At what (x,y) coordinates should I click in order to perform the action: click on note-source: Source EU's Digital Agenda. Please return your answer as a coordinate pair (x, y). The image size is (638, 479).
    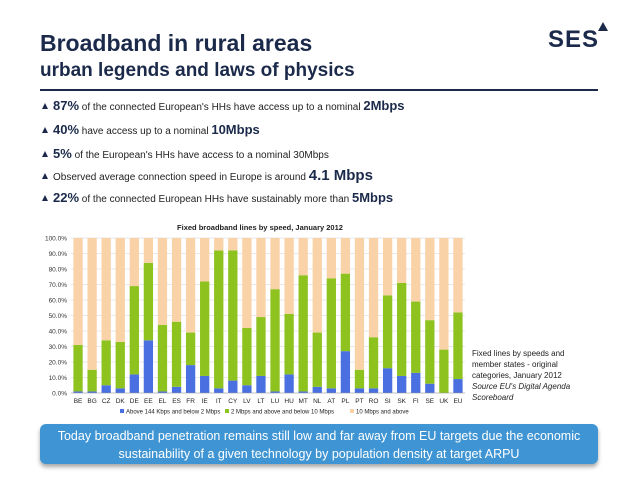
    Looking at the image, I should click on (521, 386).